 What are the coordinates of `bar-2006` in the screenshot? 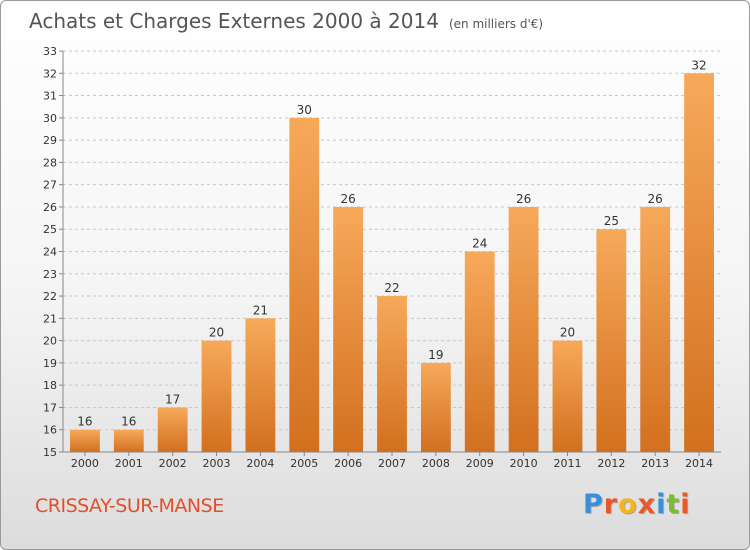 It's located at (348, 329).